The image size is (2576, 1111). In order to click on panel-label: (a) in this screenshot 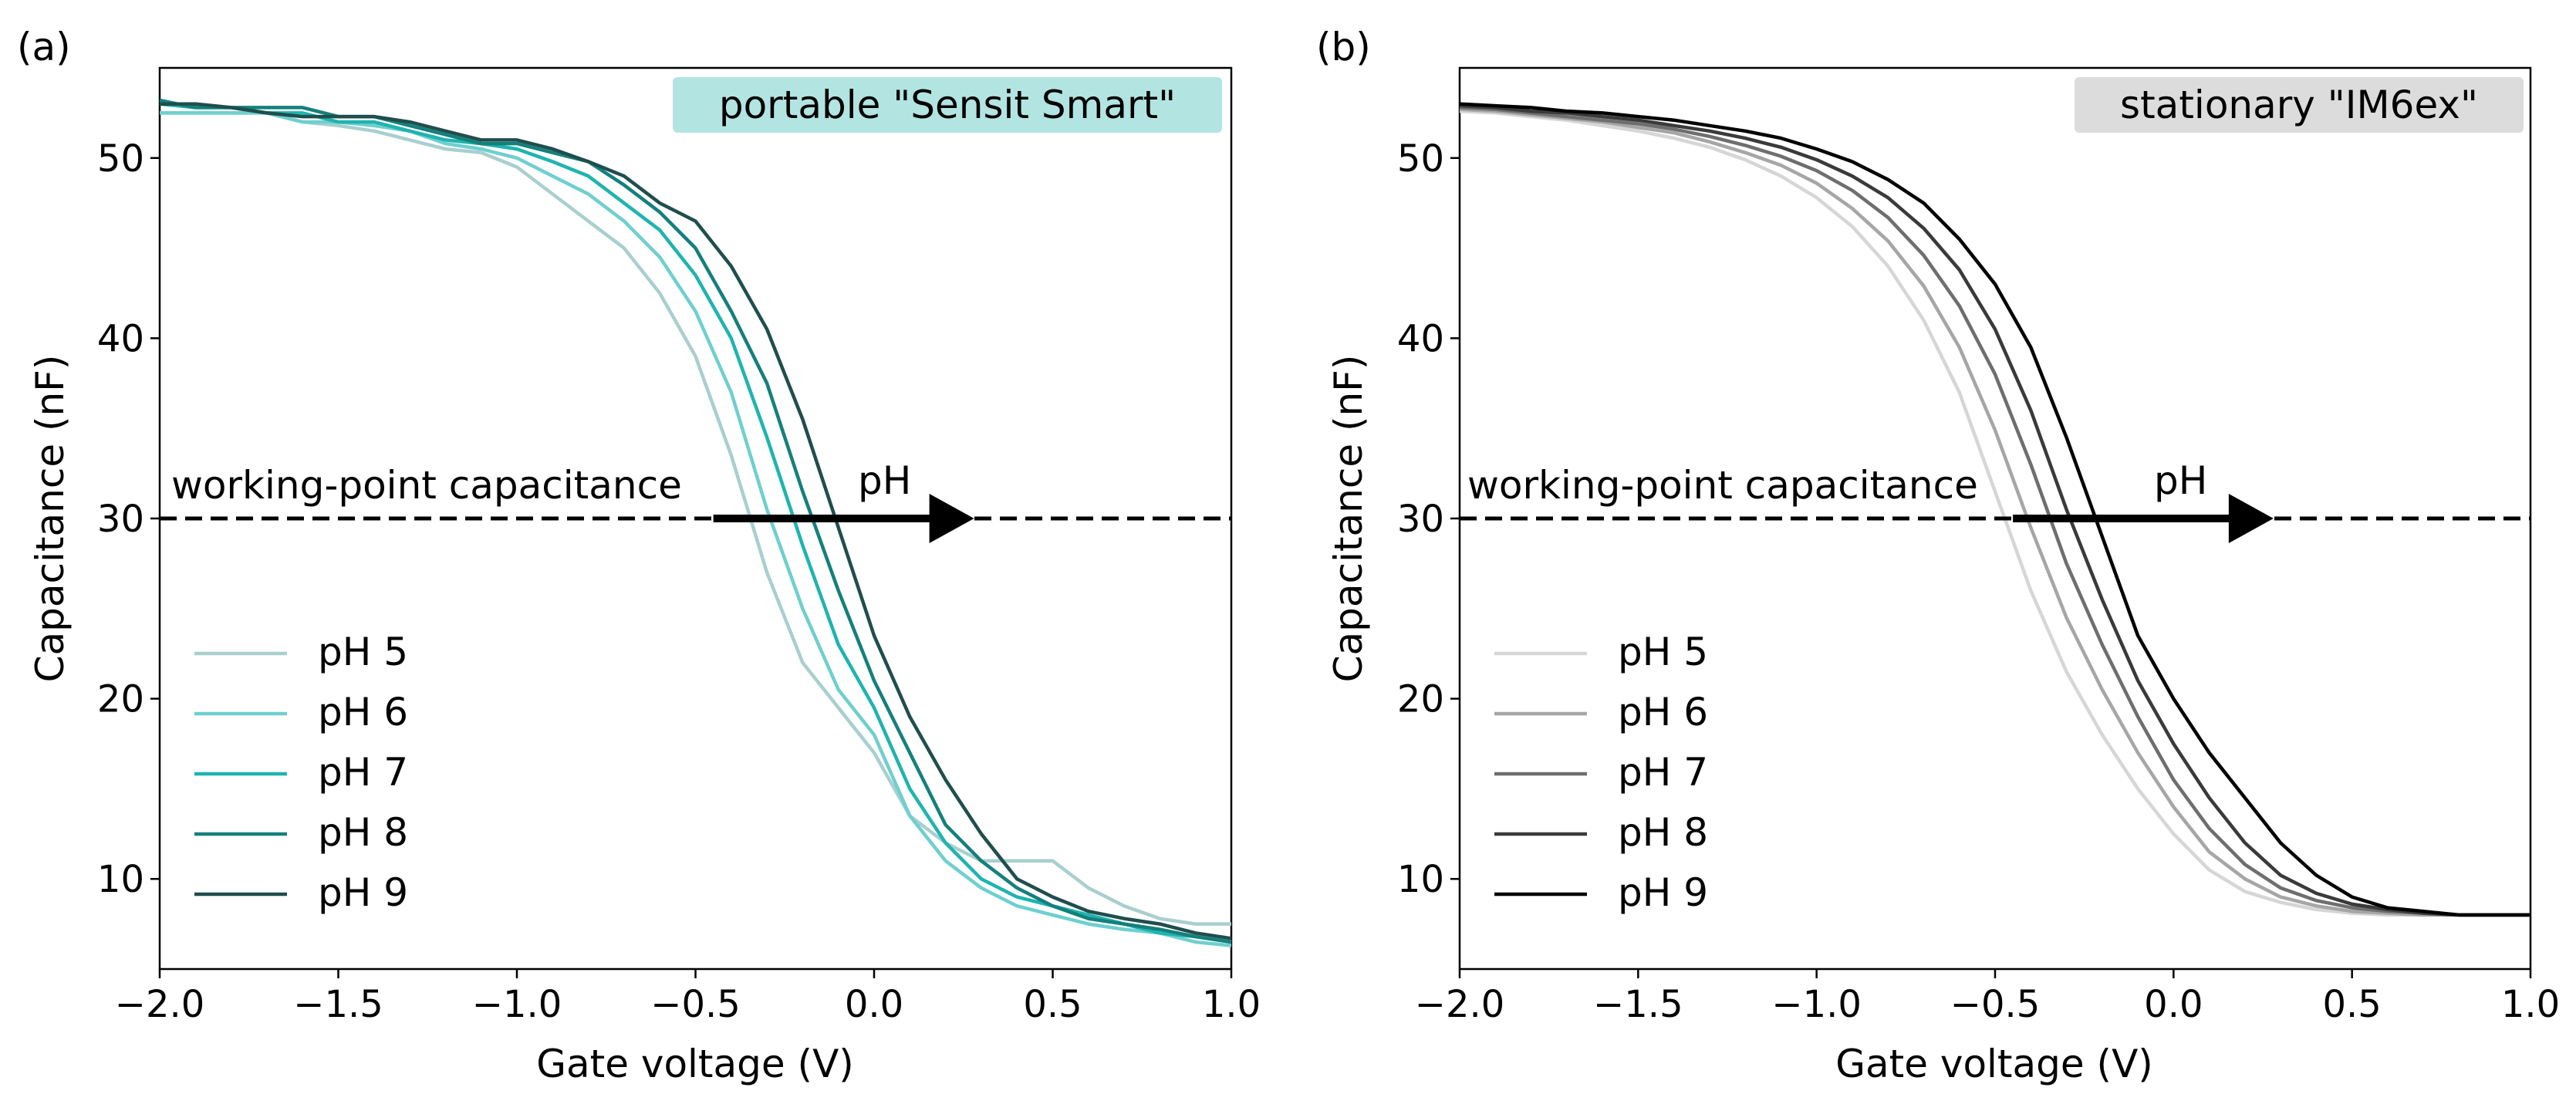, I will do `click(44, 47)`.